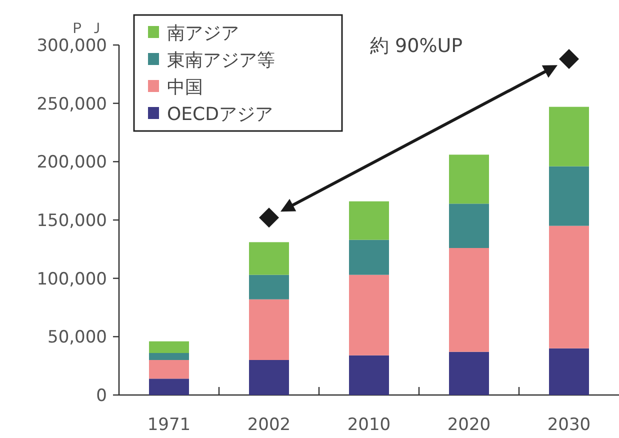 The image size is (619, 438). Describe the element at coordinates (101, 396) in the screenshot. I see `y-tick-label: 0` at that location.